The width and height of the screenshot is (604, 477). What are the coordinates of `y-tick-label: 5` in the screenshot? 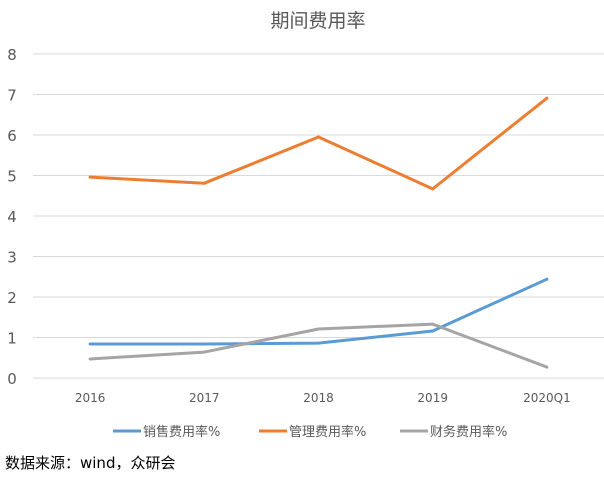 It's located at (12, 177).